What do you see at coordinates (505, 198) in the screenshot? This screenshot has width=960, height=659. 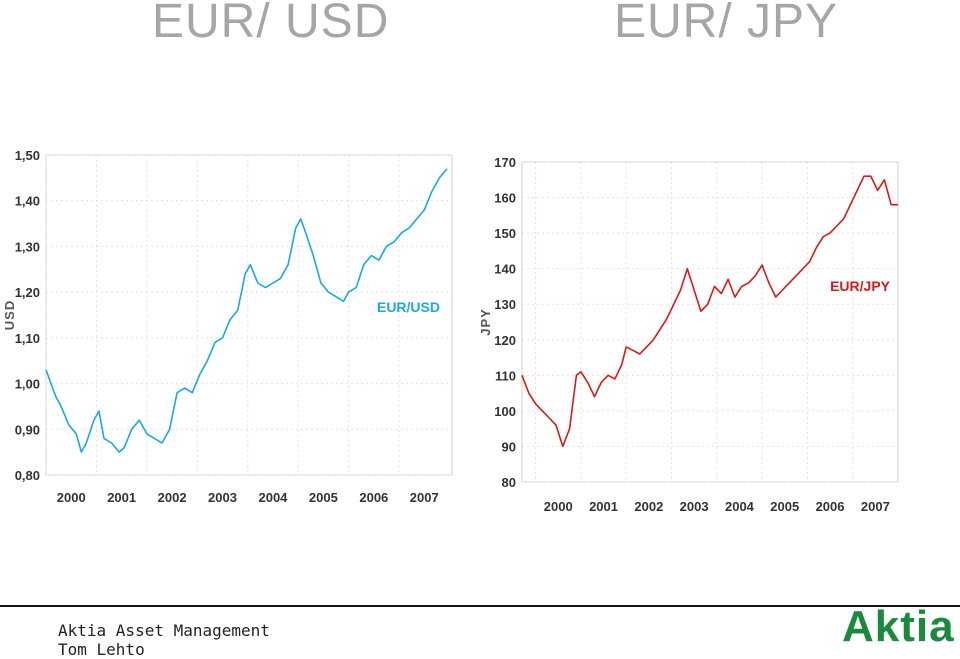 I see `y-tick-label: 160` at bounding box center [505, 198].